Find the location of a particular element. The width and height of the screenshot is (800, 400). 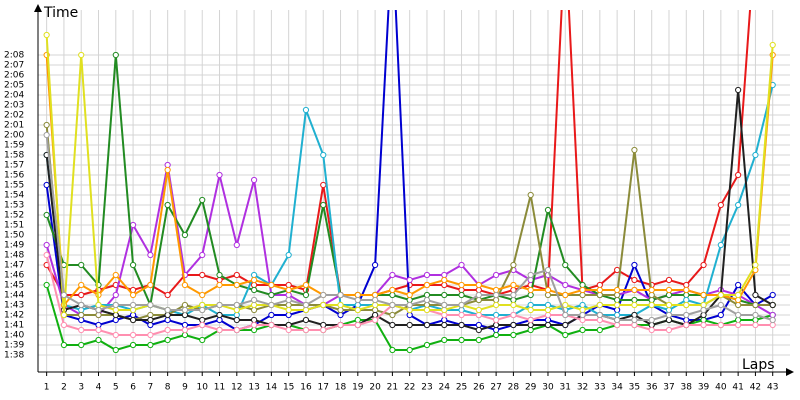

y-tick-label: 1:52 is located at coordinates (14, 216).